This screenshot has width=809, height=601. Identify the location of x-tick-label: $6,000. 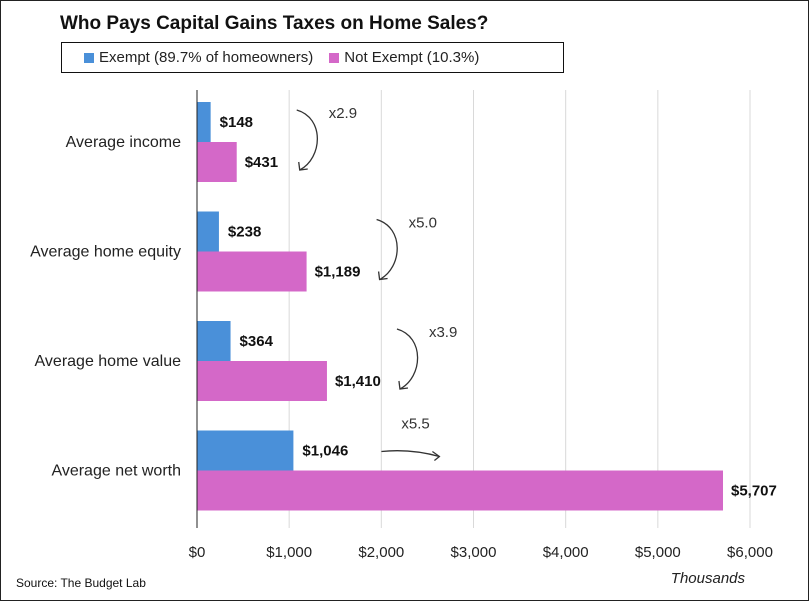
(750, 552).